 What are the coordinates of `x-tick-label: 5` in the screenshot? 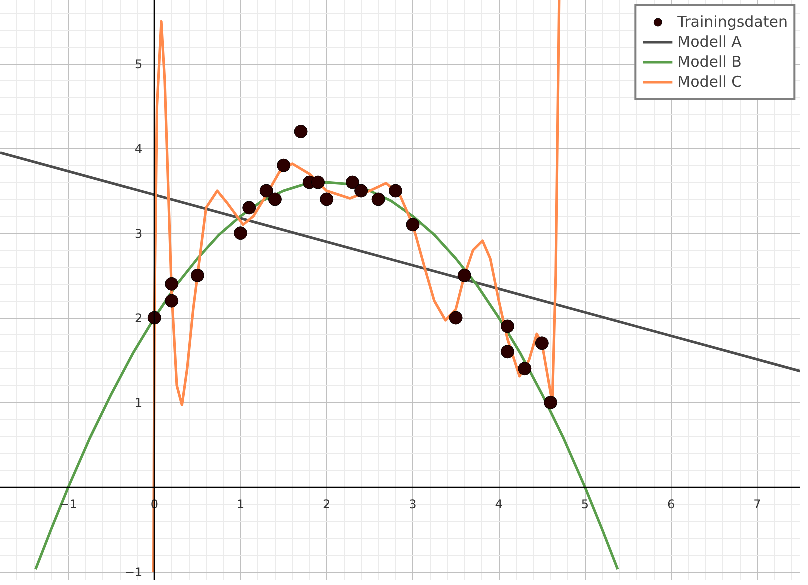 It's located at (585, 504).